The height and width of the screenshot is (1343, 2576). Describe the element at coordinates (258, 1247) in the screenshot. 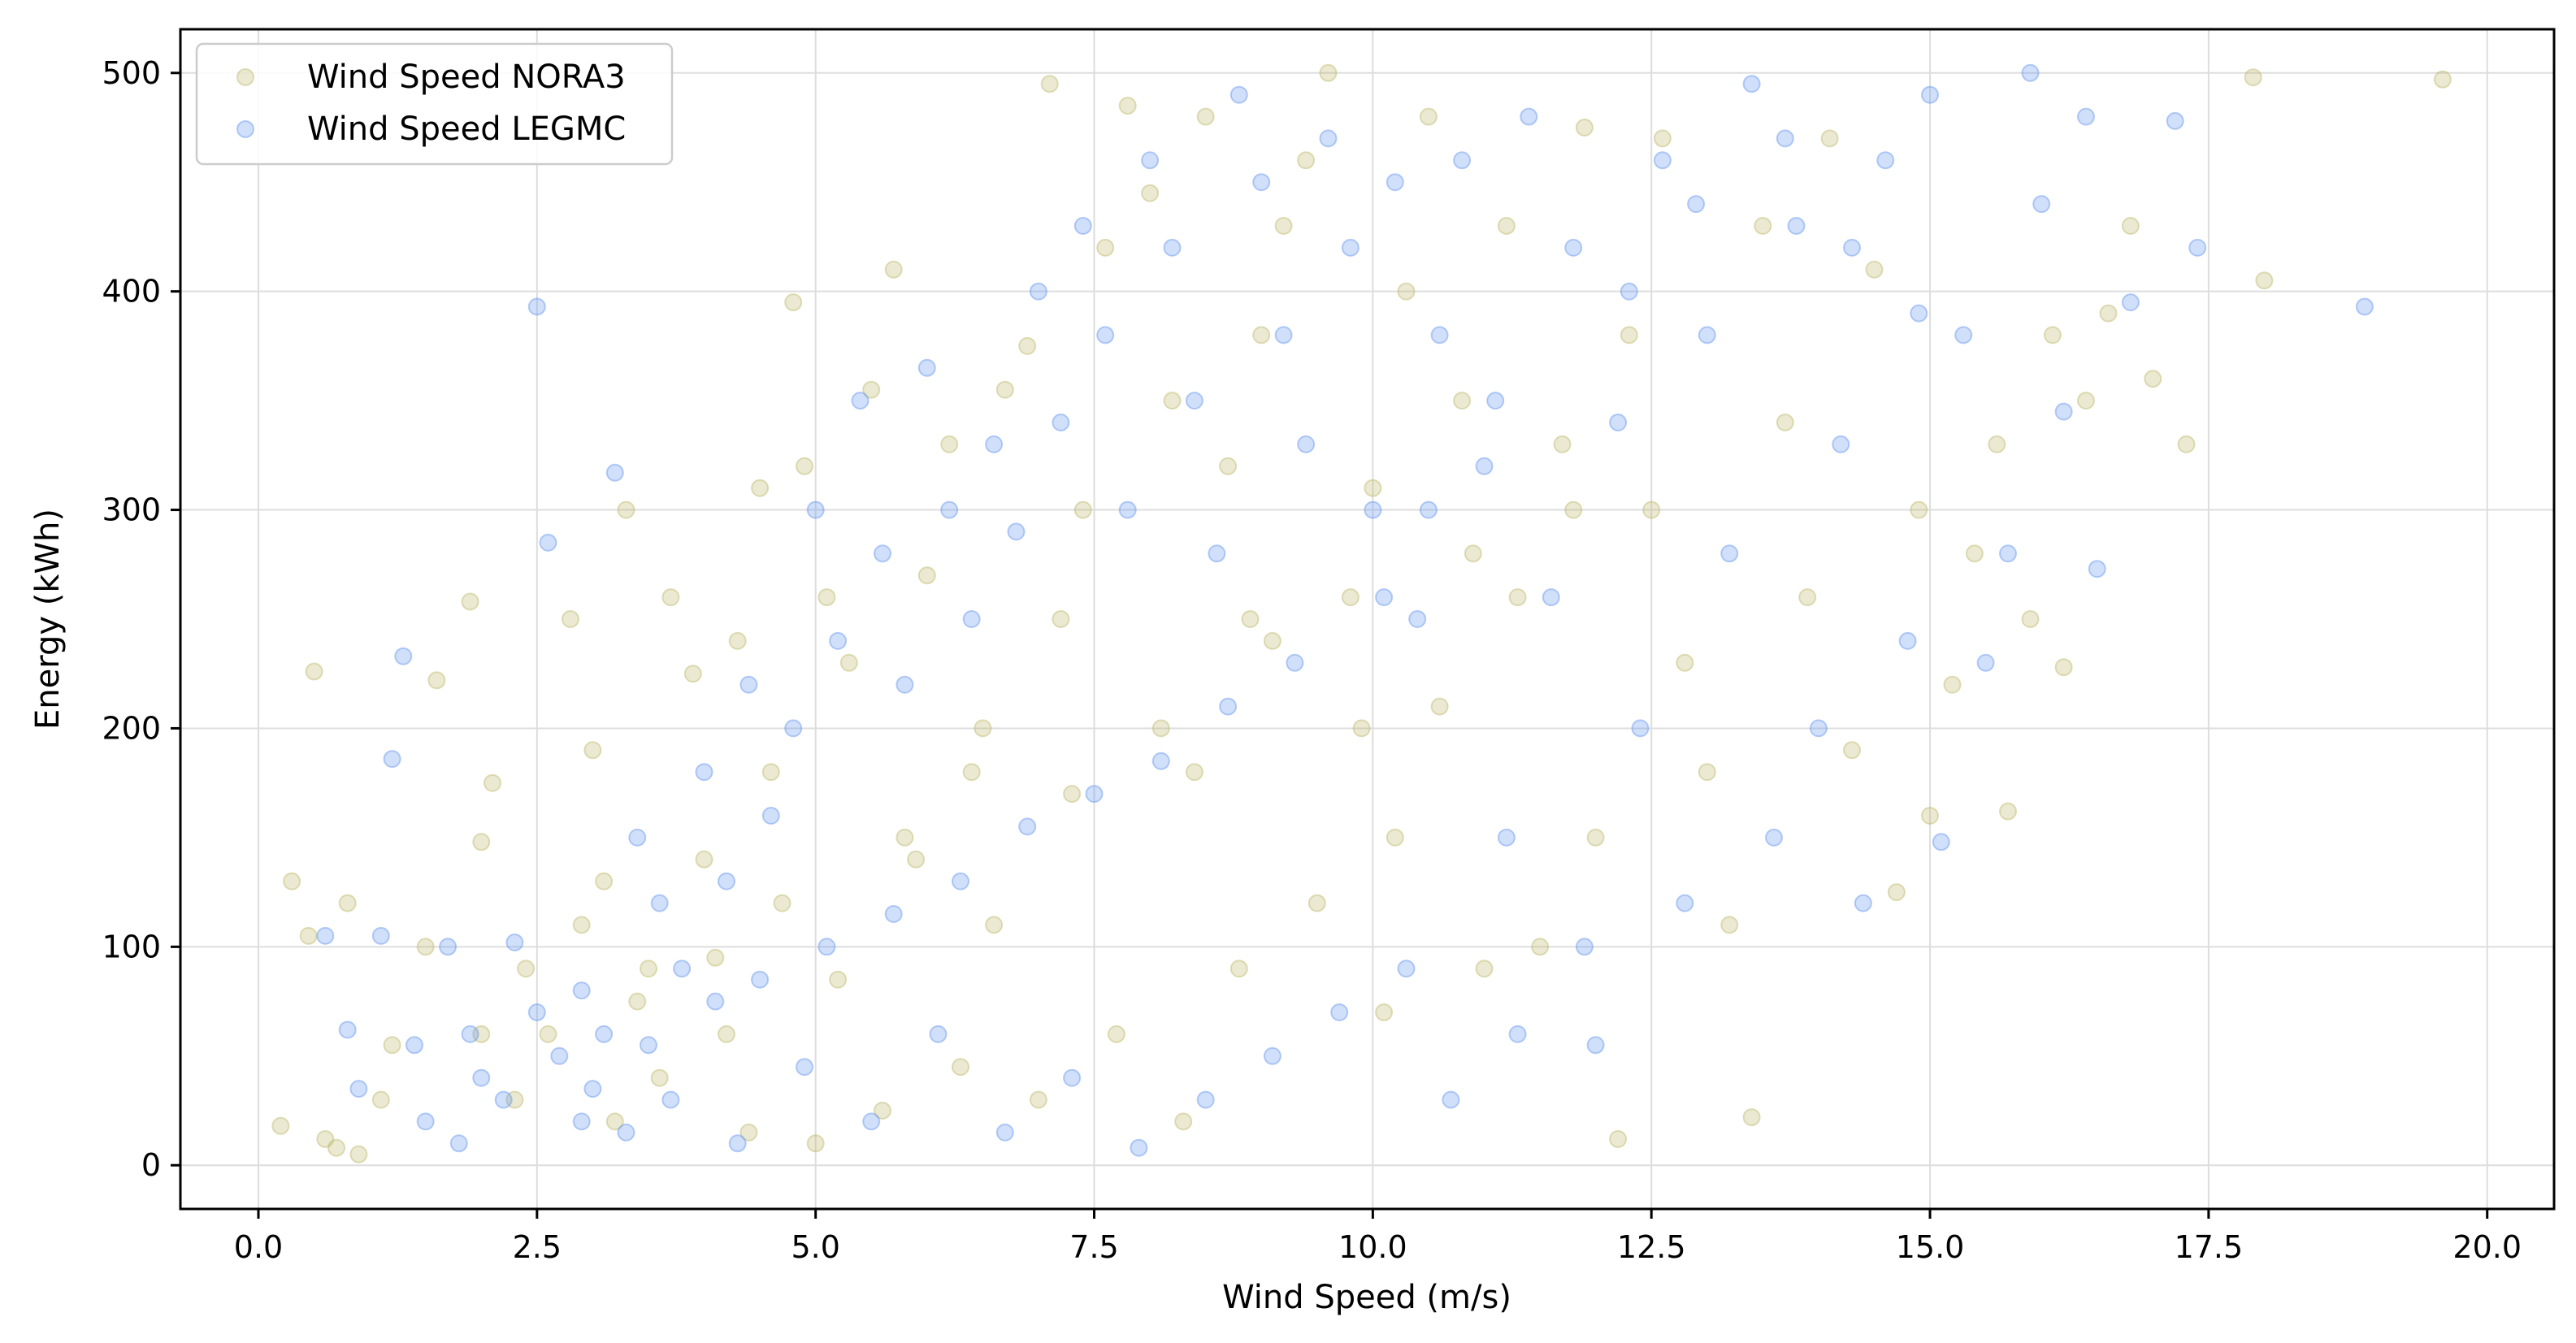

I see `x-tick-label: 0.0` at that location.